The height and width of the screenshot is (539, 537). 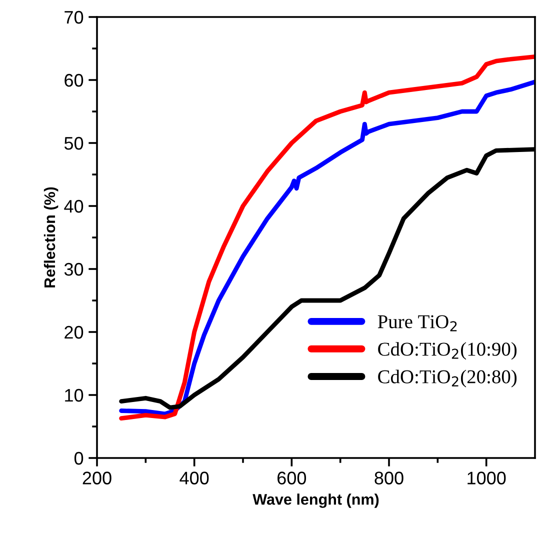 I want to click on y-tick-label: 40, so click(x=74, y=206).